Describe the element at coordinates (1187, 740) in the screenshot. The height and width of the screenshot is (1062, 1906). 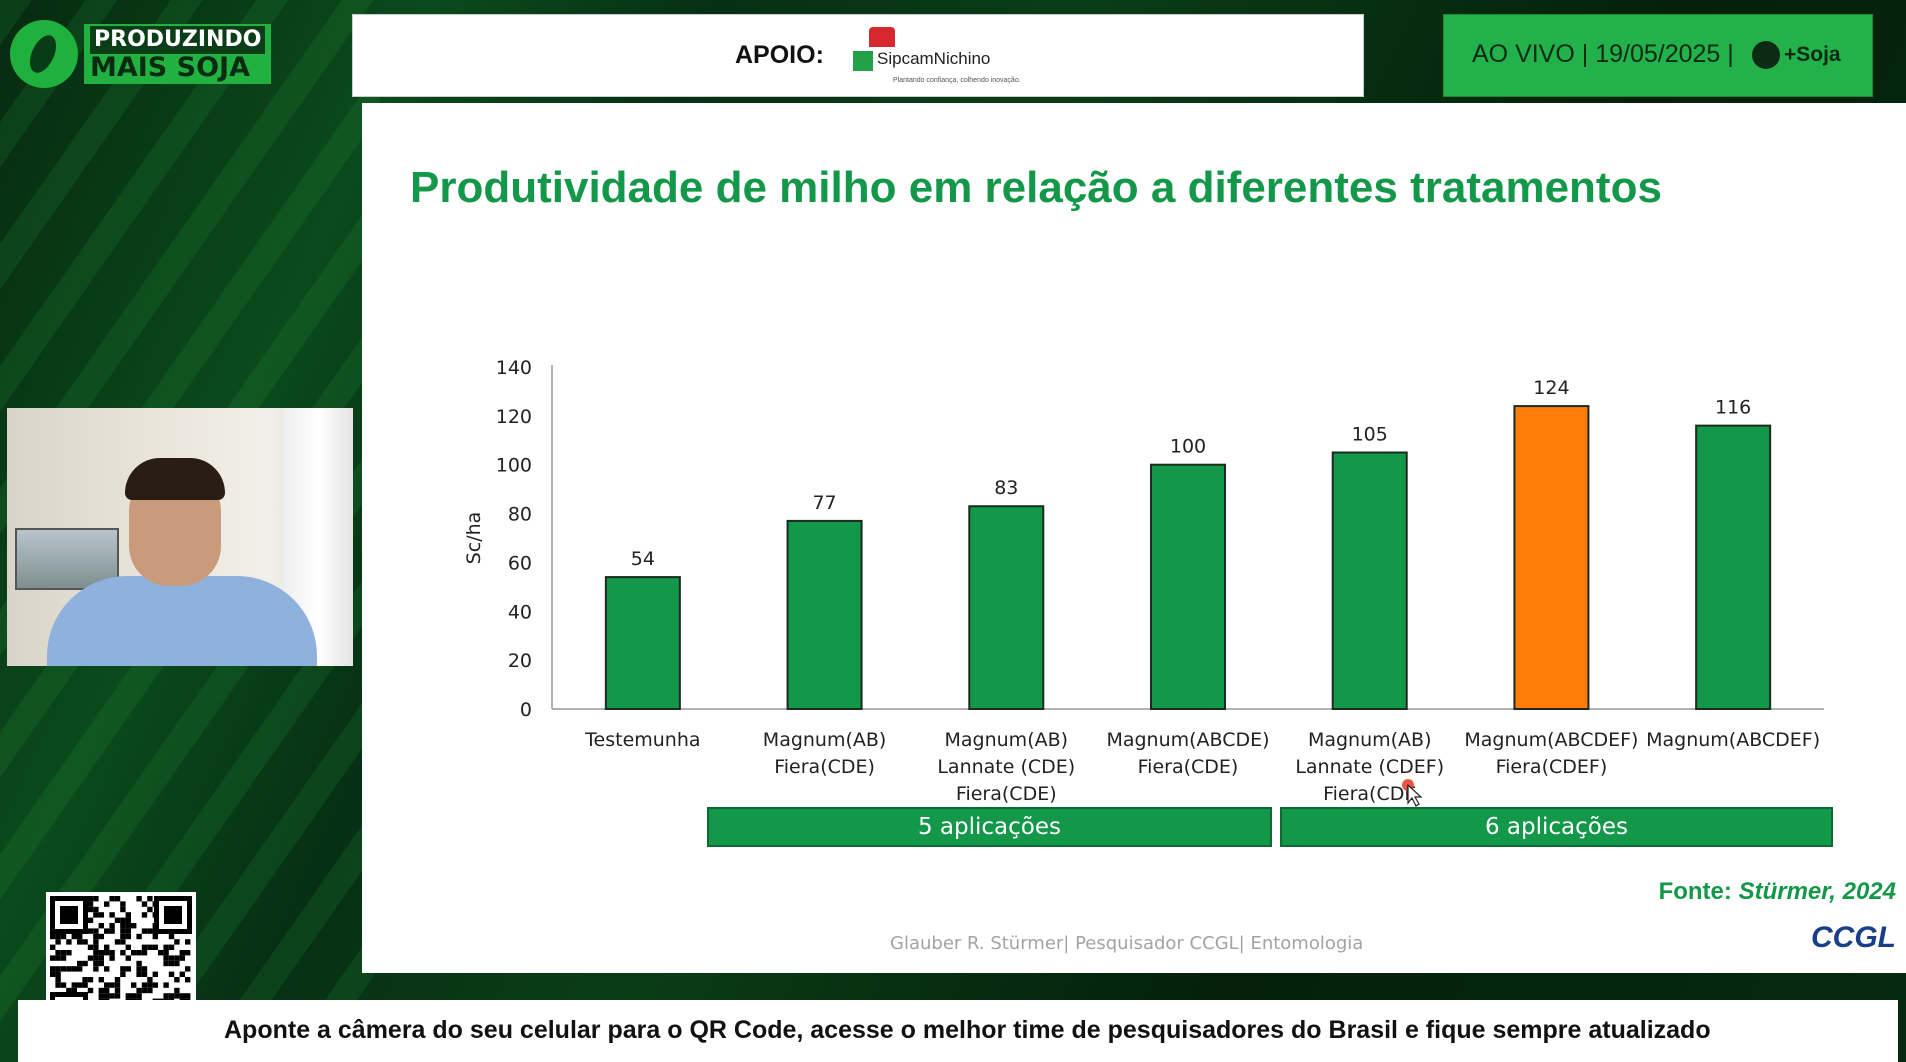
I see `x-tick-label: Magnum(ABCDE)` at that location.